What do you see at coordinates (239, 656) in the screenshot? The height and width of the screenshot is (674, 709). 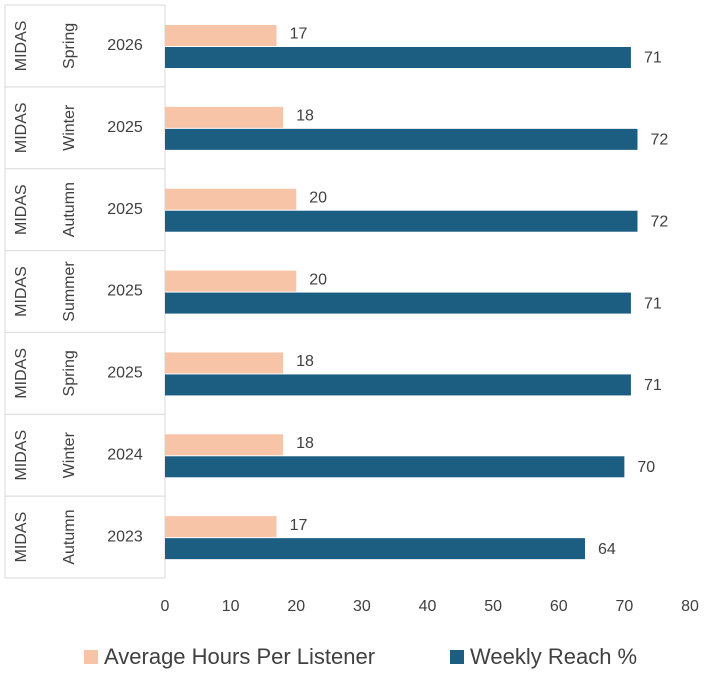 I see `legend-label: Average Hours Per Listener` at bounding box center [239, 656].